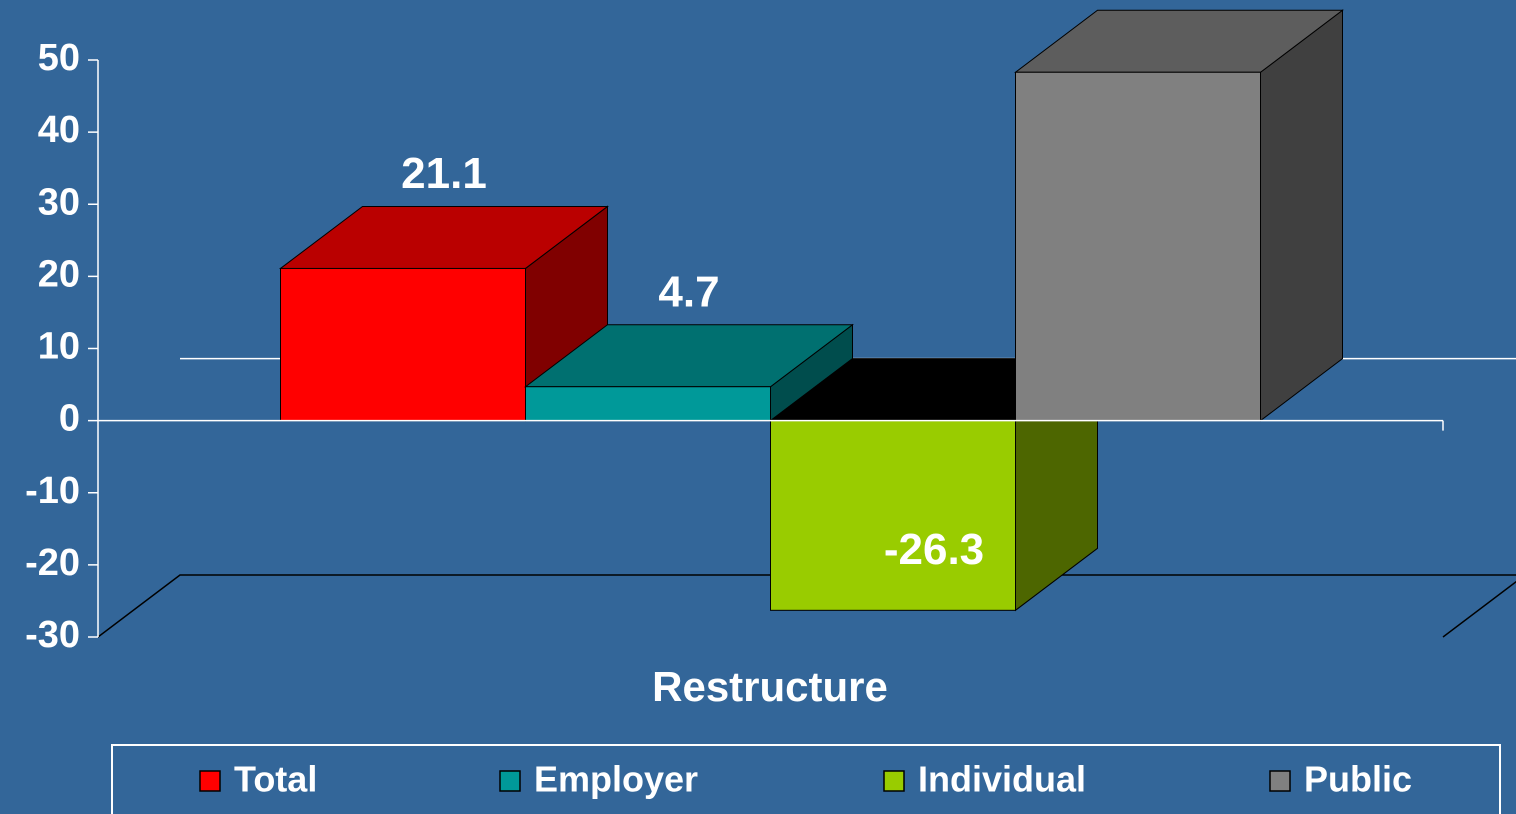 The image size is (1516, 814). Describe the element at coordinates (616, 779) in the screenshot. I see `legend-label: Employer` at that location.